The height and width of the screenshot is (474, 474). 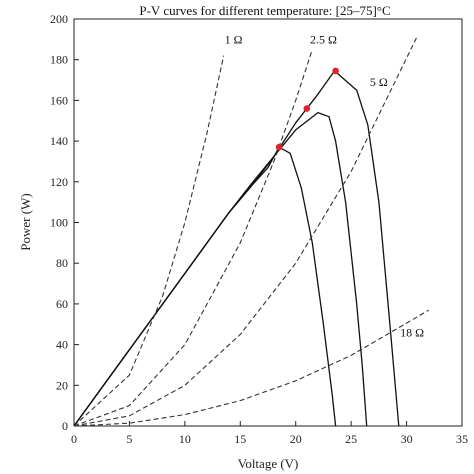 What do you see at coordinates (268, 463) in the screenshot?
I see `x-axis-label: Voltage (V)` at bounding box center [268, 463].